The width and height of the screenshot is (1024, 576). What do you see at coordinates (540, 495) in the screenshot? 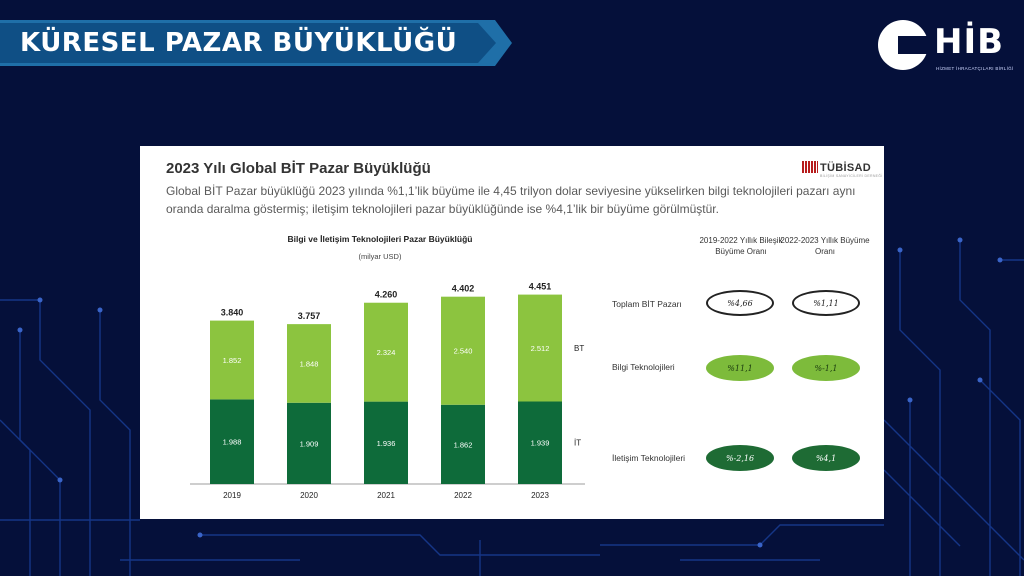
I see `x-tick-2023: 2023` at bounding box center [540, 495].